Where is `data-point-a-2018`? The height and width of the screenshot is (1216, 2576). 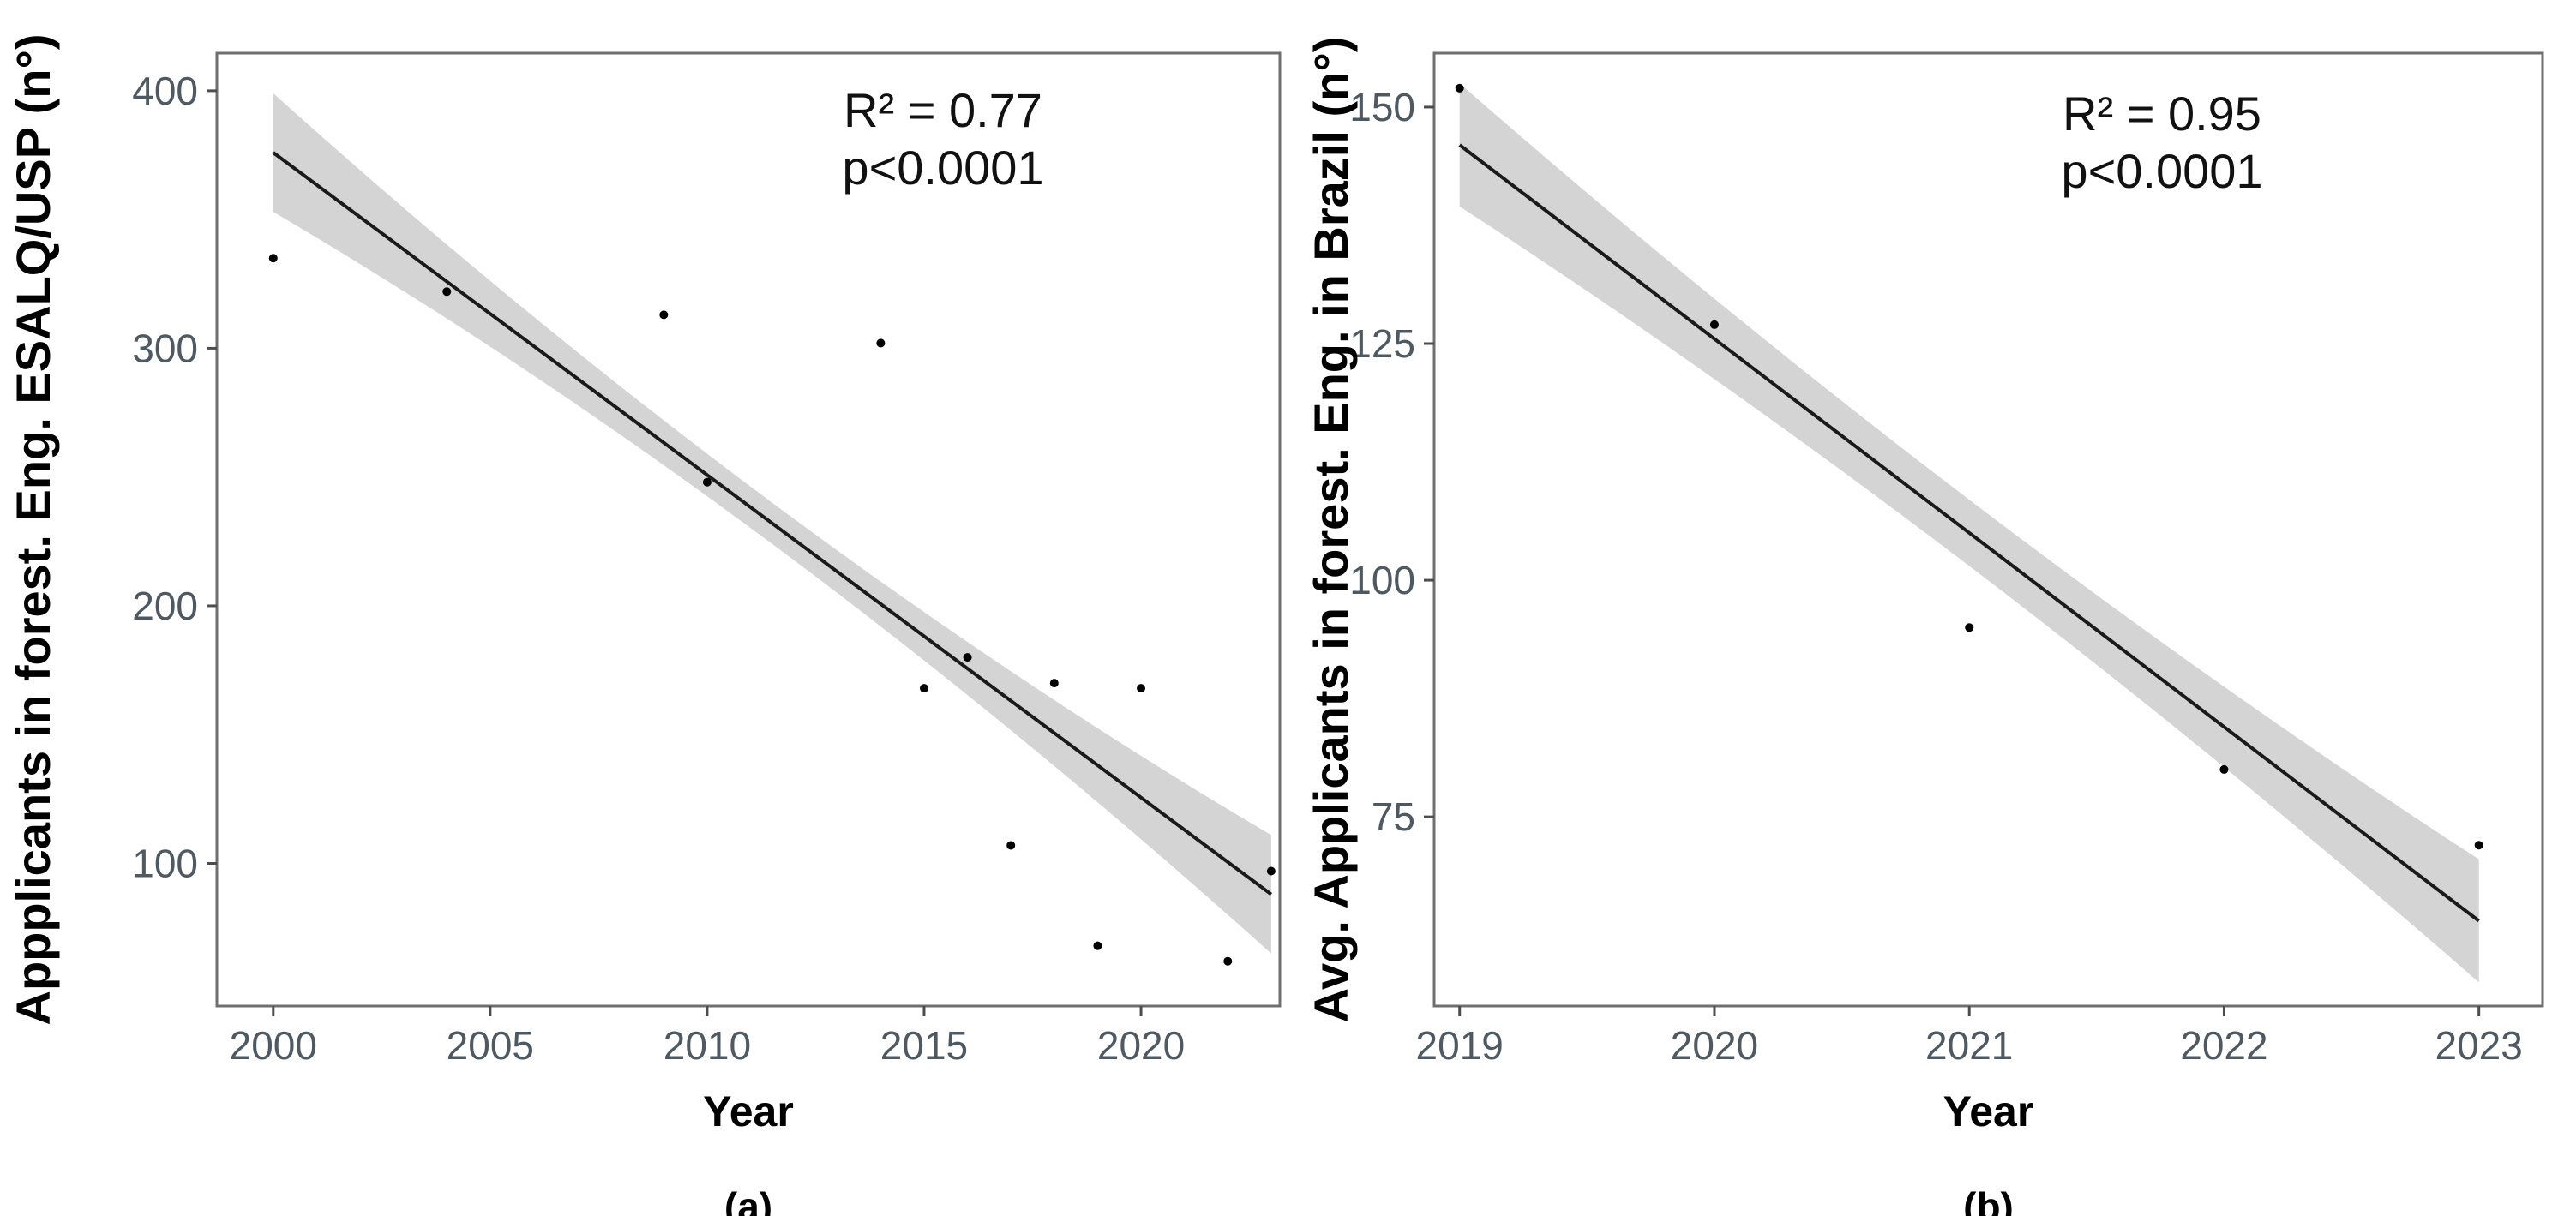 data-point-a-2018 is located at coordinates (1054, 684).